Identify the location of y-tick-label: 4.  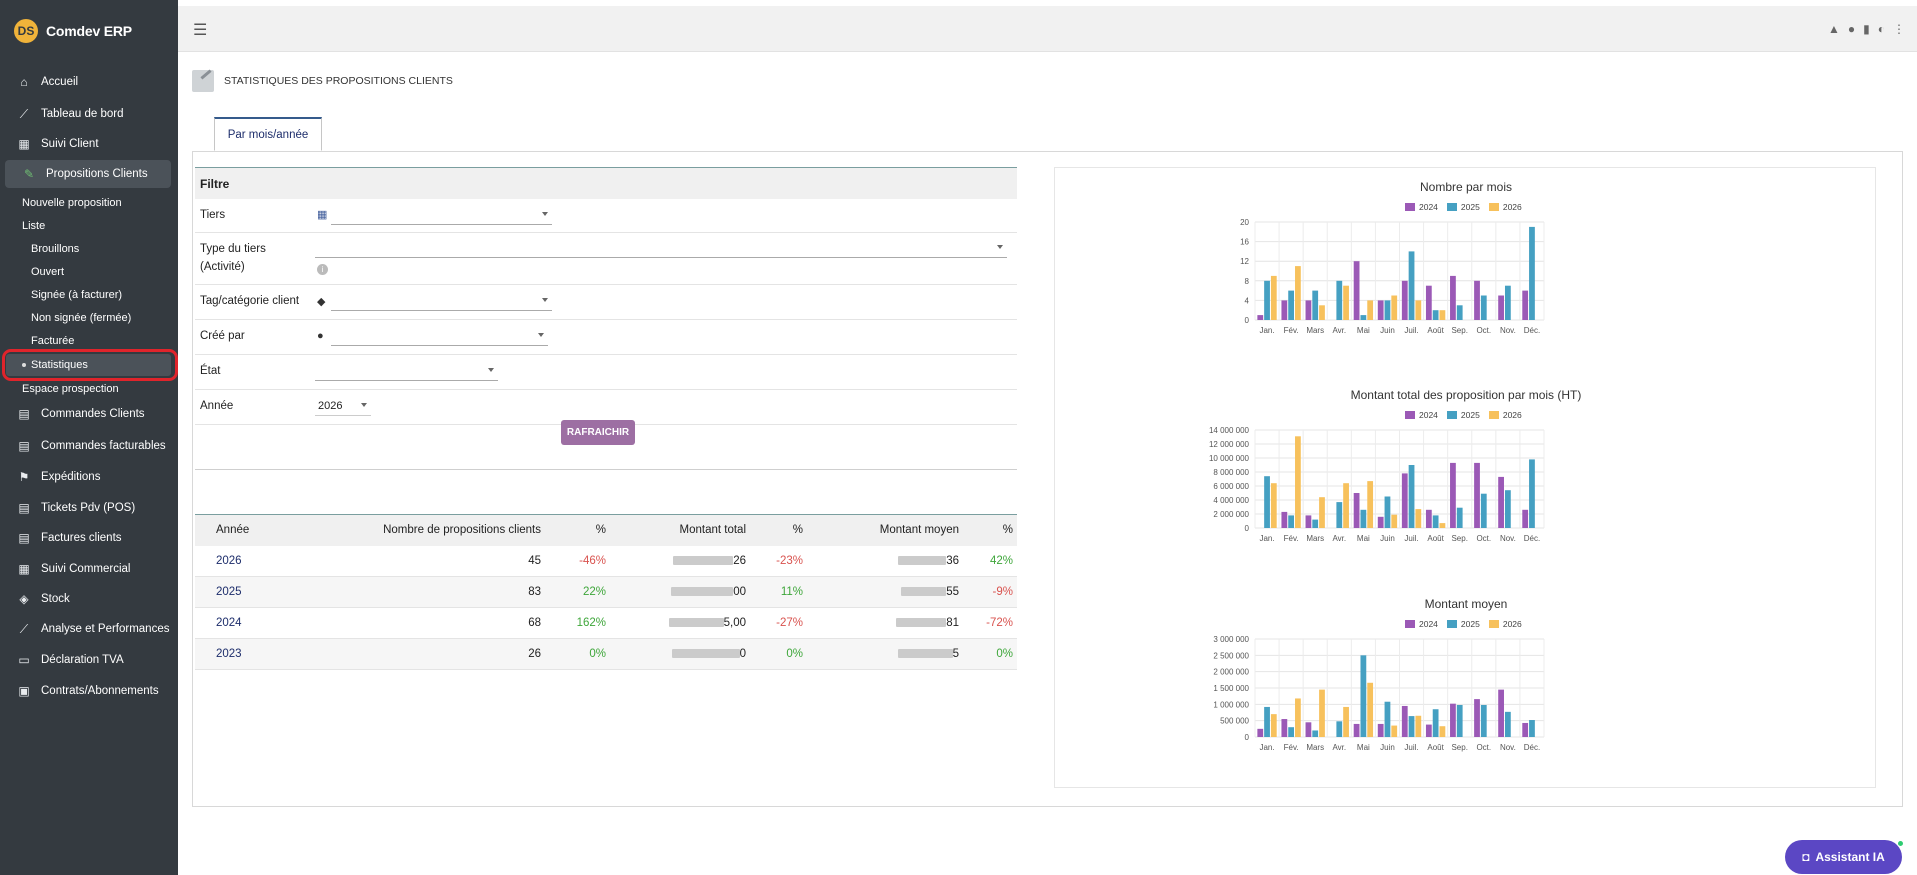
(1247, 300).